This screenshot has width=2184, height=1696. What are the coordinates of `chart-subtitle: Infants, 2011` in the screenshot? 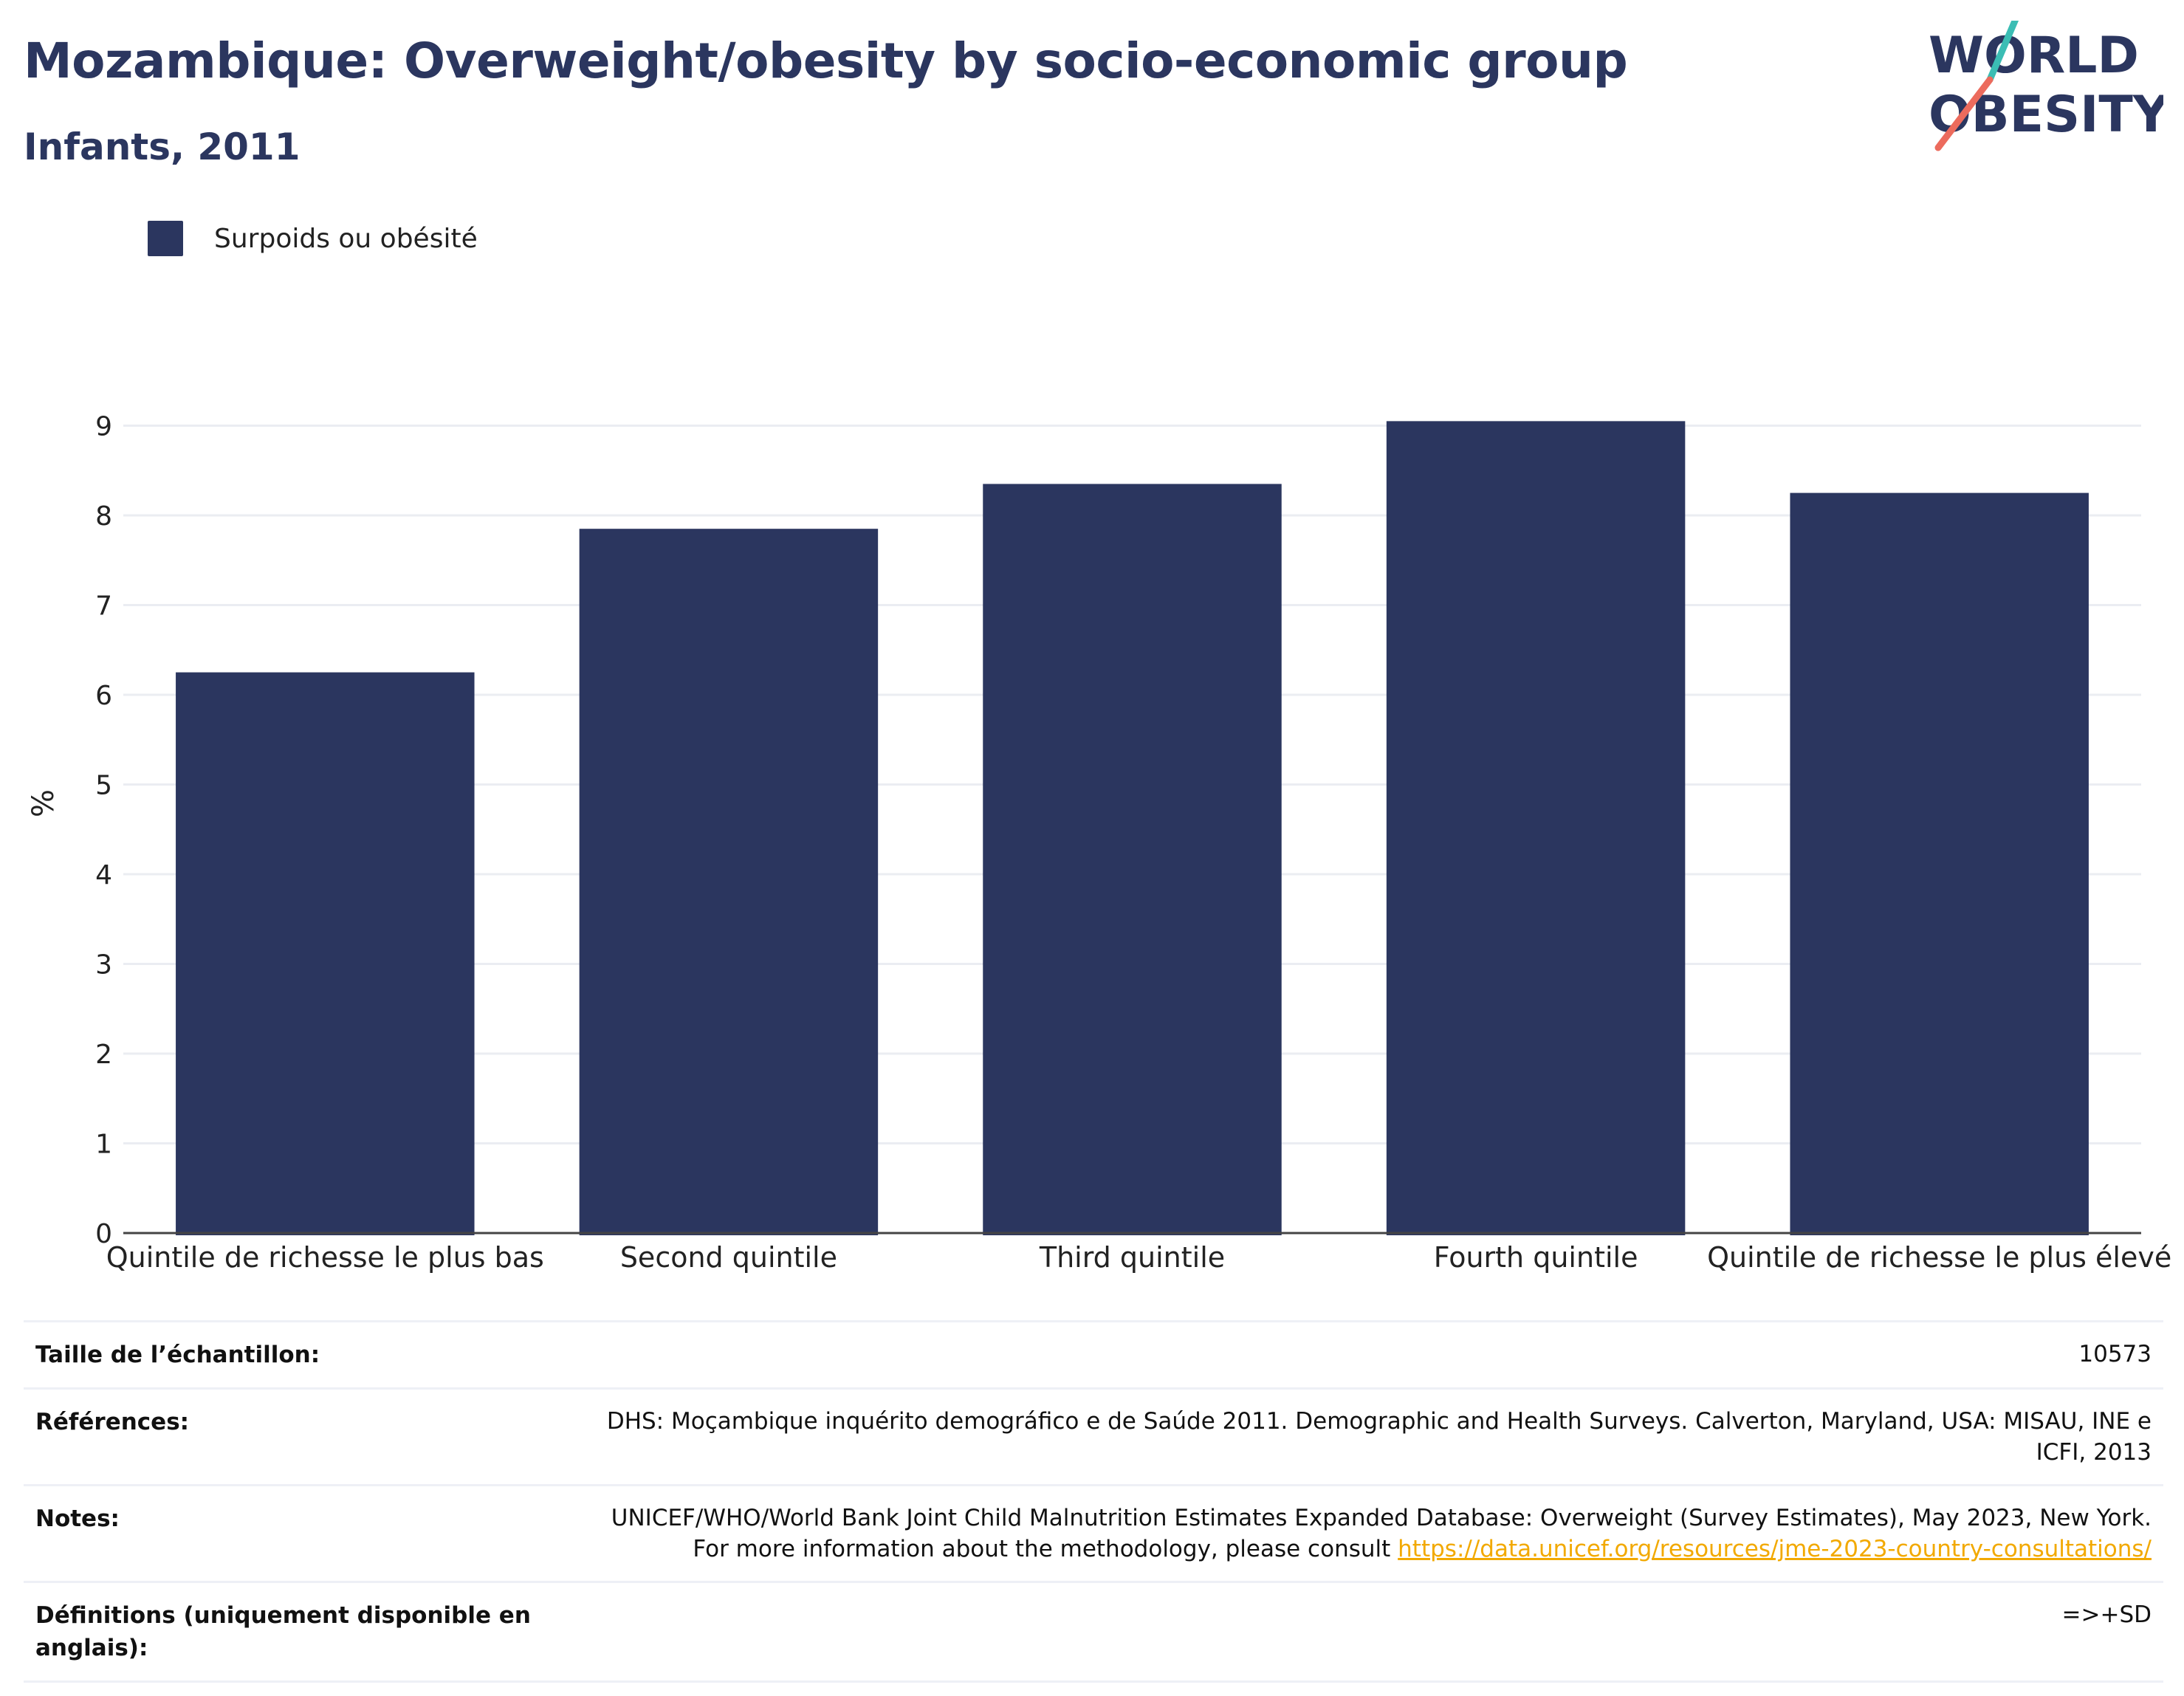 It's located at (163, 147).